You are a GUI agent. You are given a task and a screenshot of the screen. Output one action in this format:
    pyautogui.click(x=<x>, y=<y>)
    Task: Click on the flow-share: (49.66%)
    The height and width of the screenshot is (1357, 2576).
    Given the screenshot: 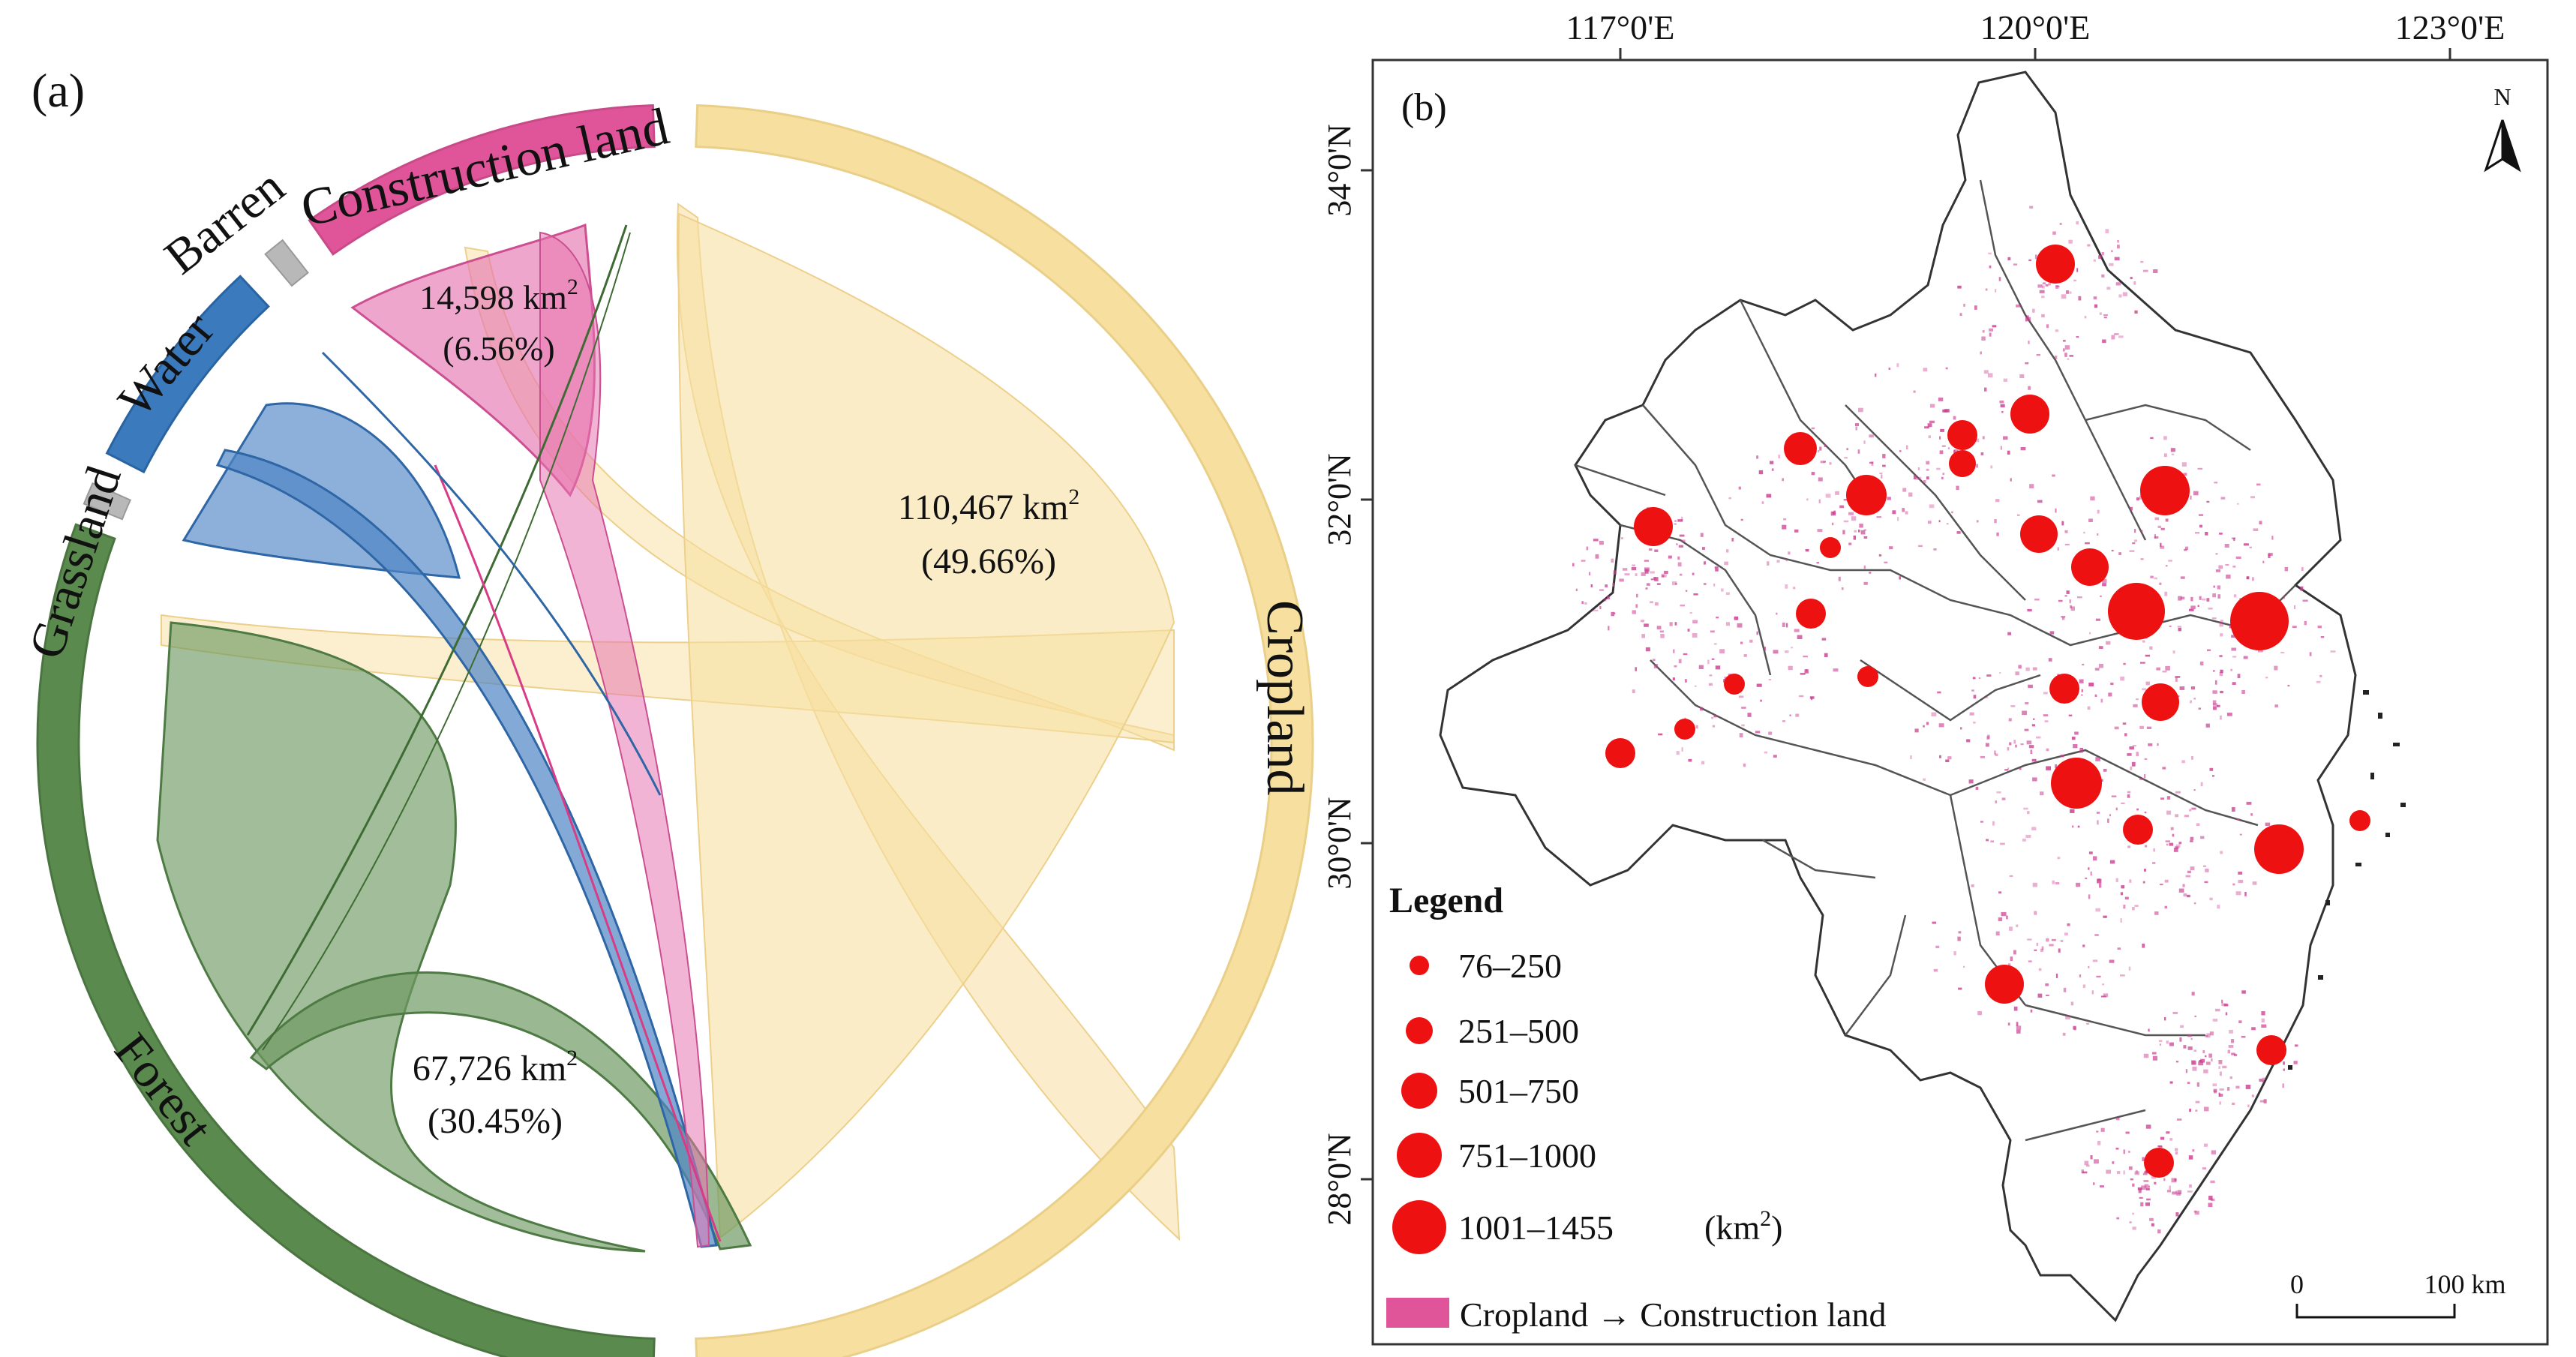 What is the action you would take?
    pyautogui.click(x=988, y=561)
    